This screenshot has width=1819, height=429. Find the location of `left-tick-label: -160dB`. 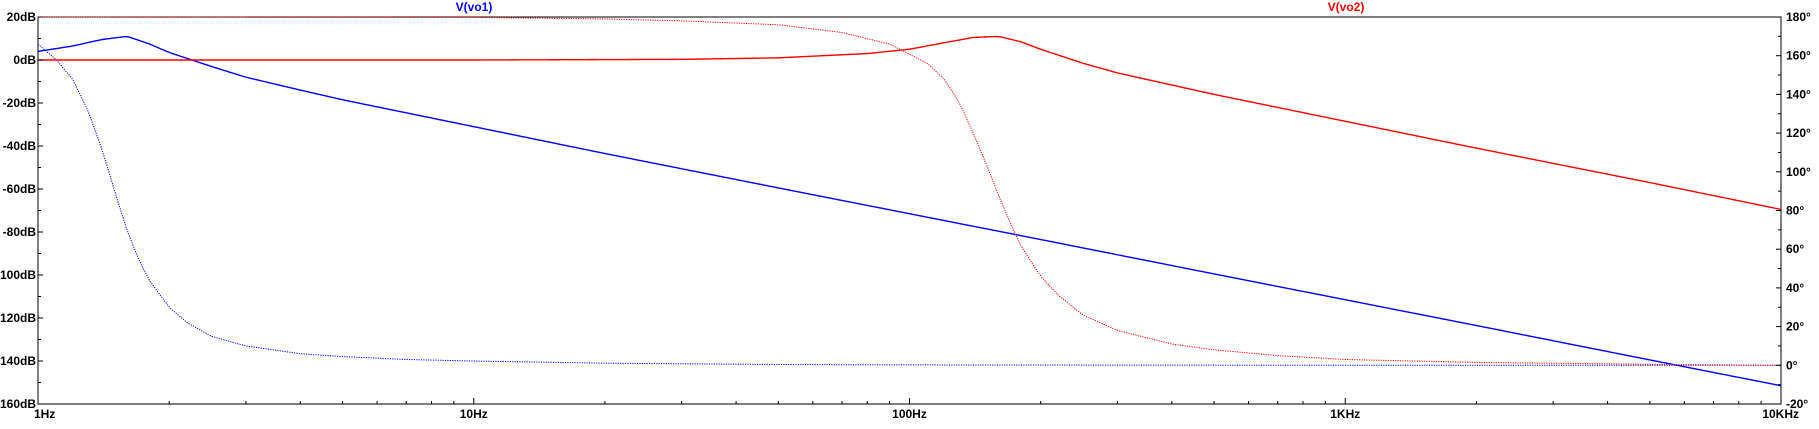

left-tick-label: -160dB is located at coordinates (18, 404).